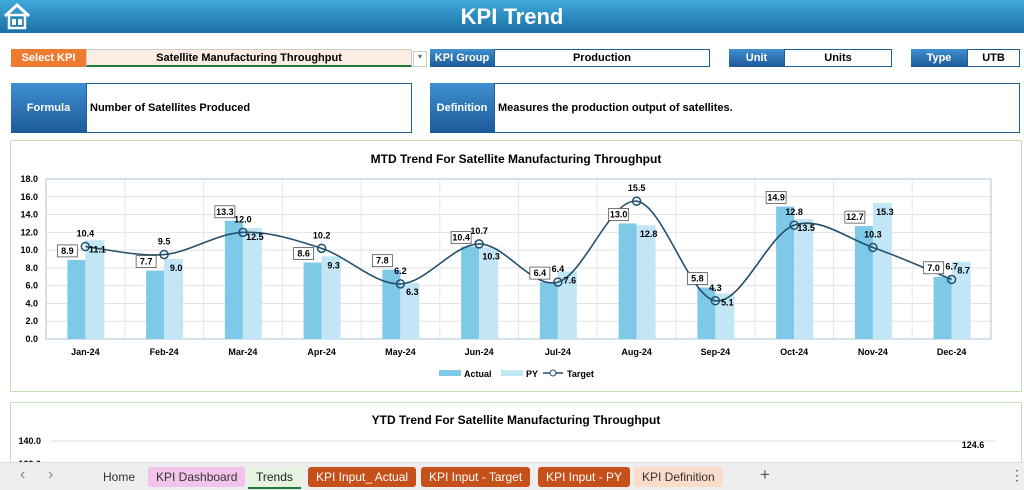  I want to click on next-sheet-button: ›, so click(51, 474).